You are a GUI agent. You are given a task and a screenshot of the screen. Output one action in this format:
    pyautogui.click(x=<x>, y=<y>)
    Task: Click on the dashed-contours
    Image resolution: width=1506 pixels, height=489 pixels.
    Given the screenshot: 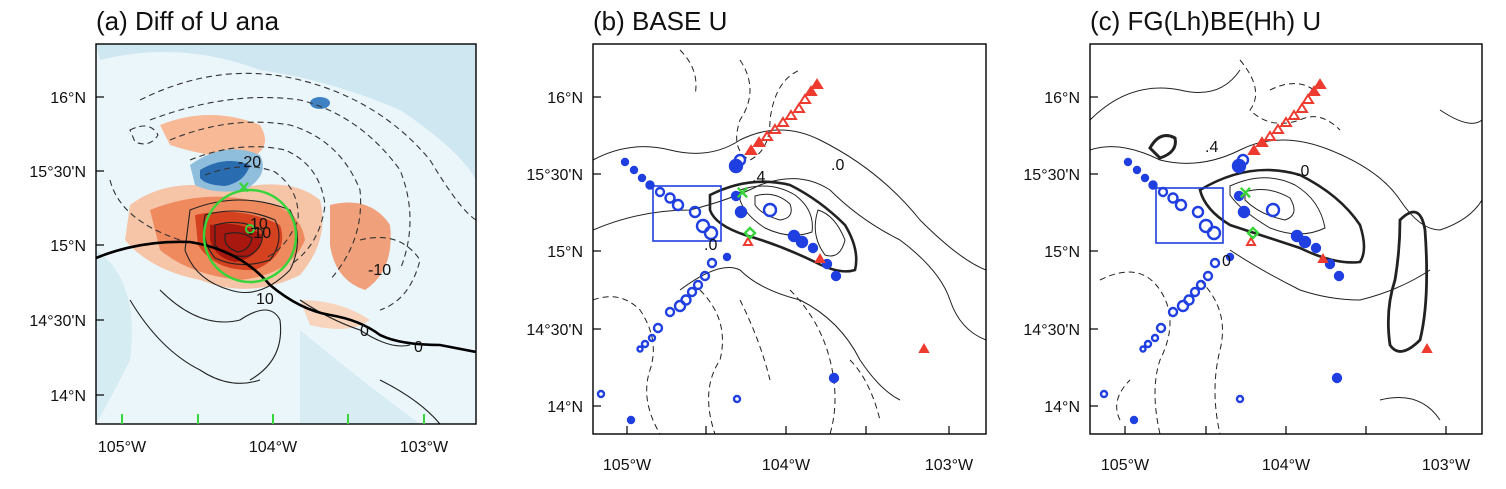 What is the action you would take?
    pyautogui.click(x=1220, y=246)
    